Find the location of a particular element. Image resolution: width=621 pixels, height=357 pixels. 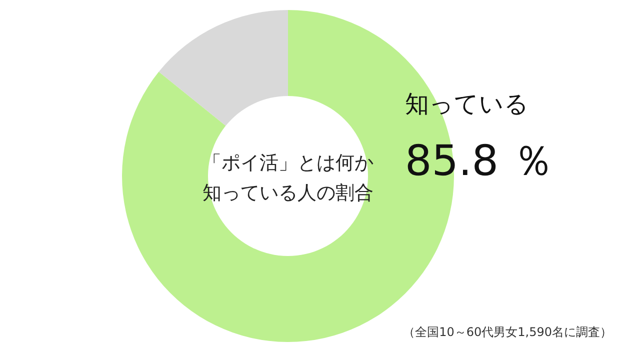

annotation: （全国10～60代男女1,590名に調査） is located at coordinates (507, 332).